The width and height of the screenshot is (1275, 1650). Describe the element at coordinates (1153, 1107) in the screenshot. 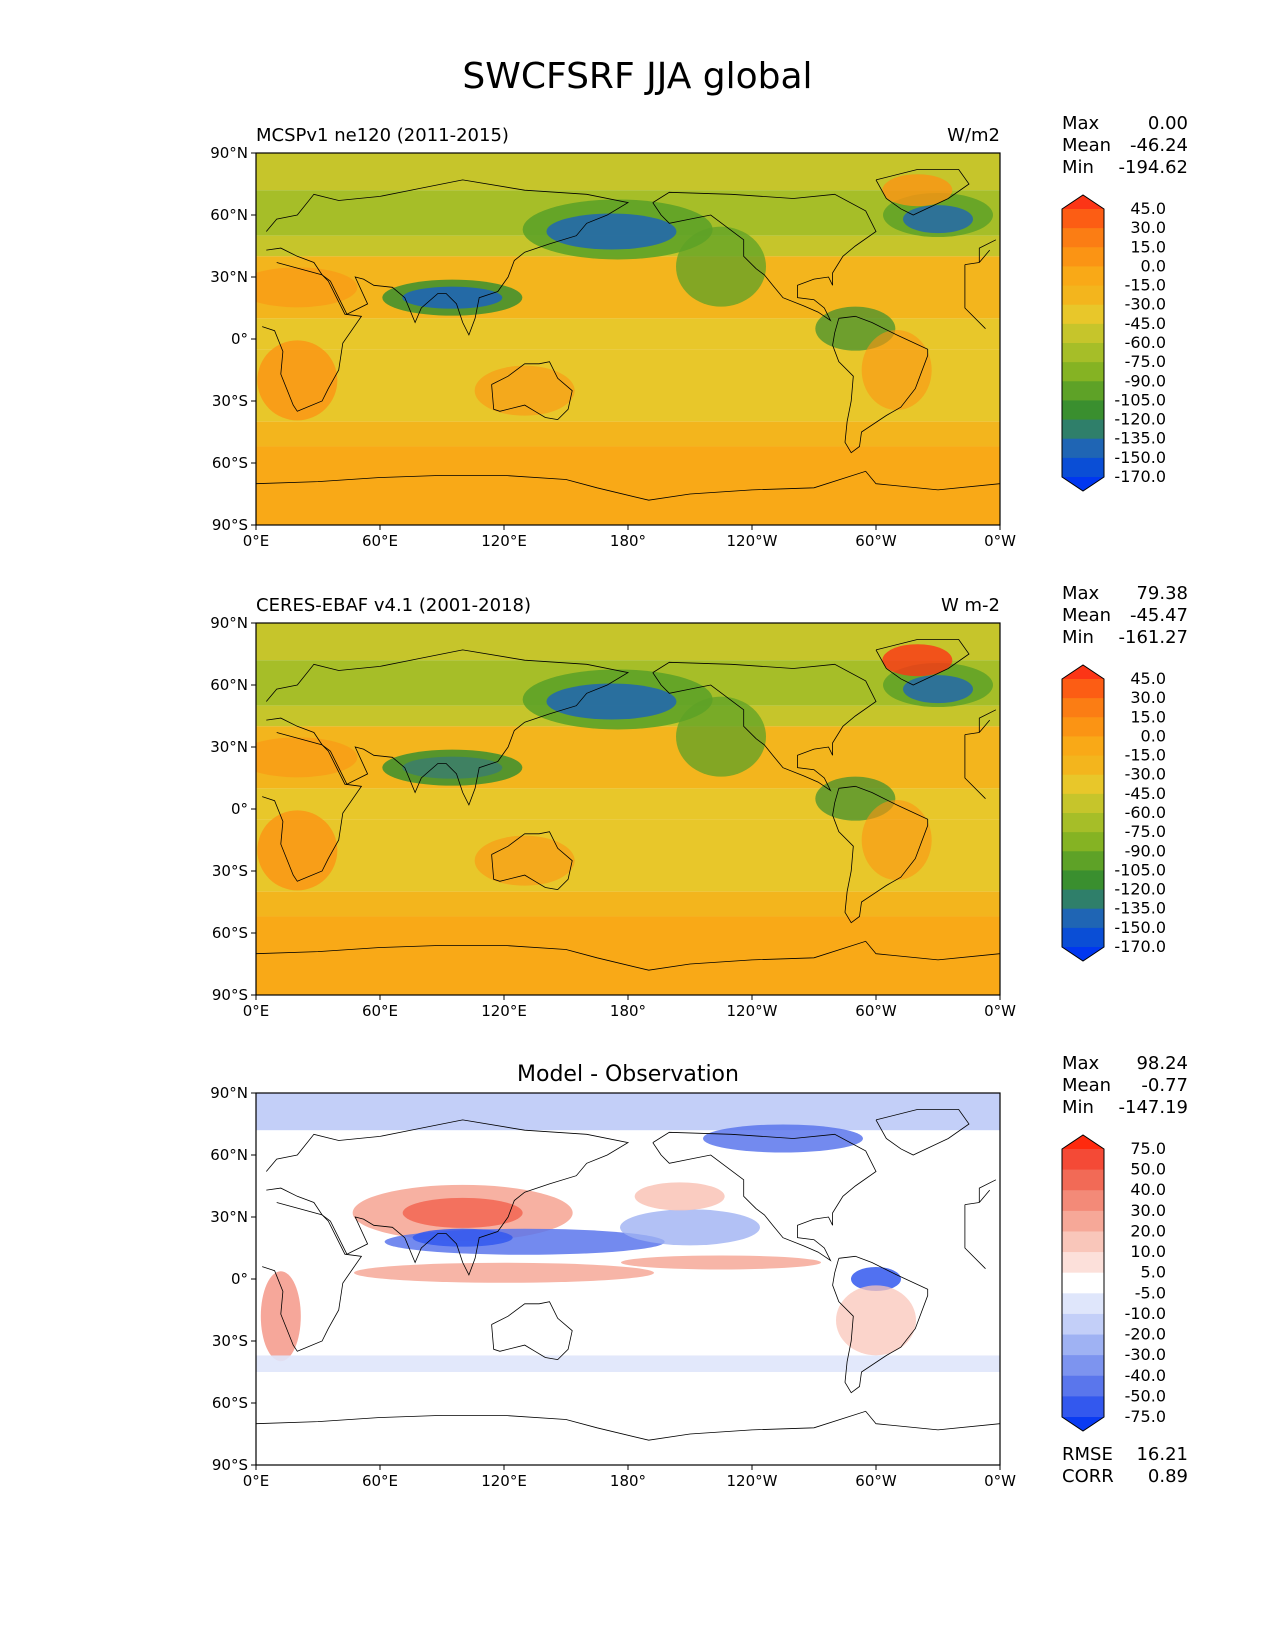

I see `stat-value: -147.19` at that location.